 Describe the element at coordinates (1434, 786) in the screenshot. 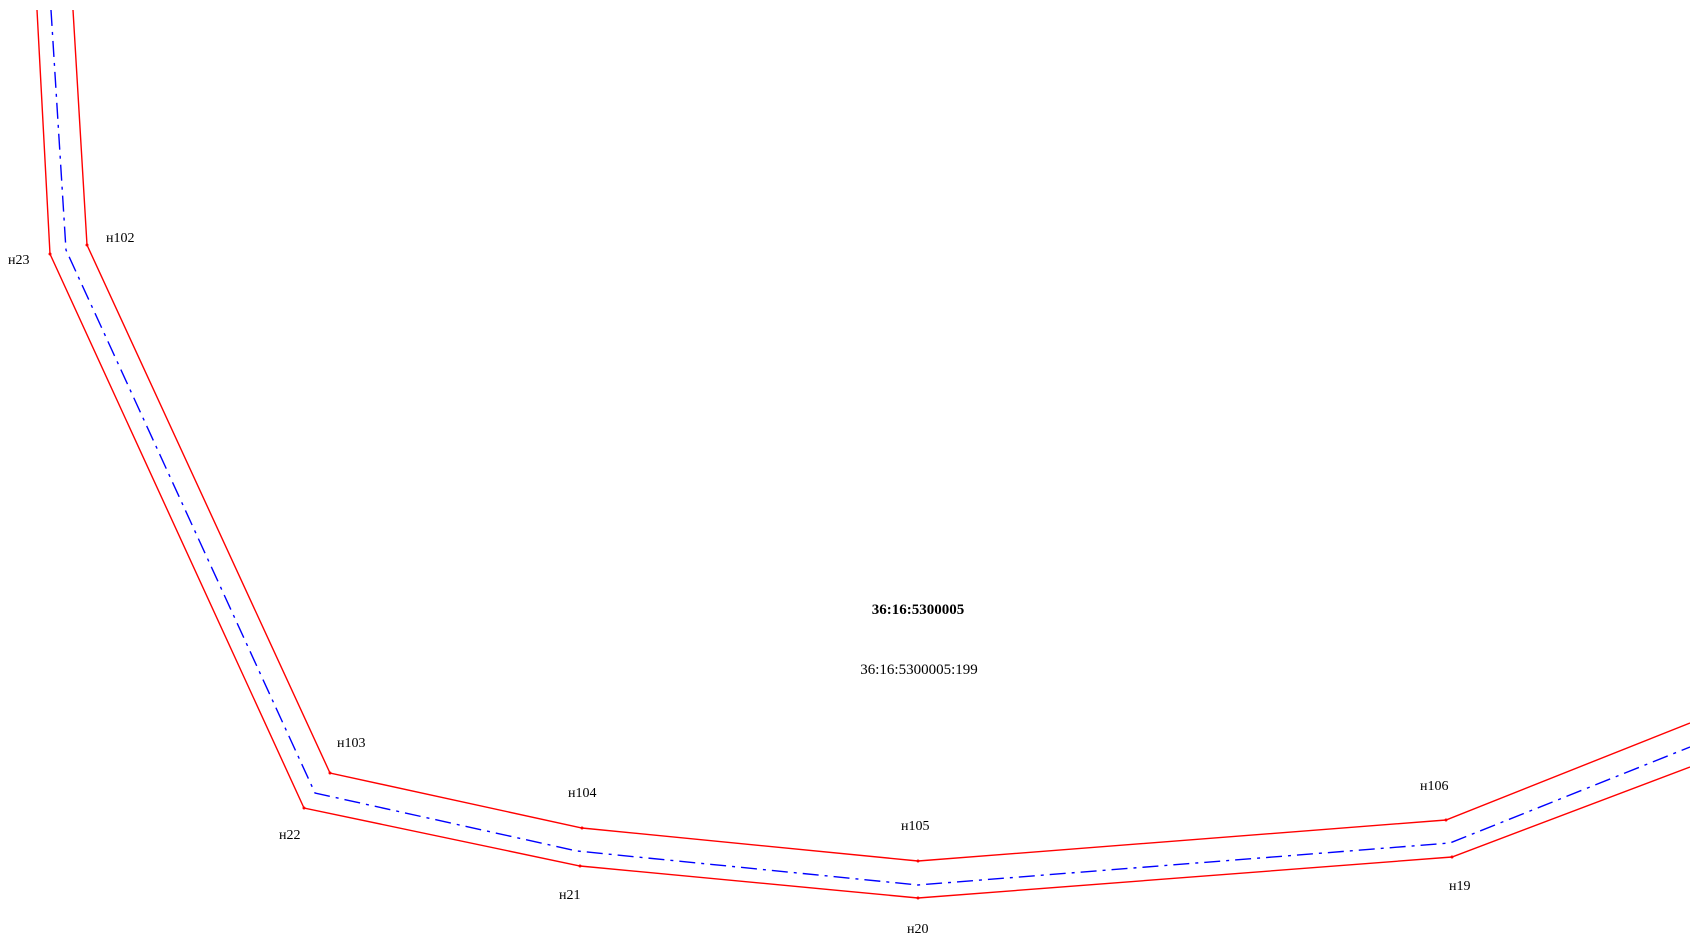

I see `point-label-n106: н106` at that location.